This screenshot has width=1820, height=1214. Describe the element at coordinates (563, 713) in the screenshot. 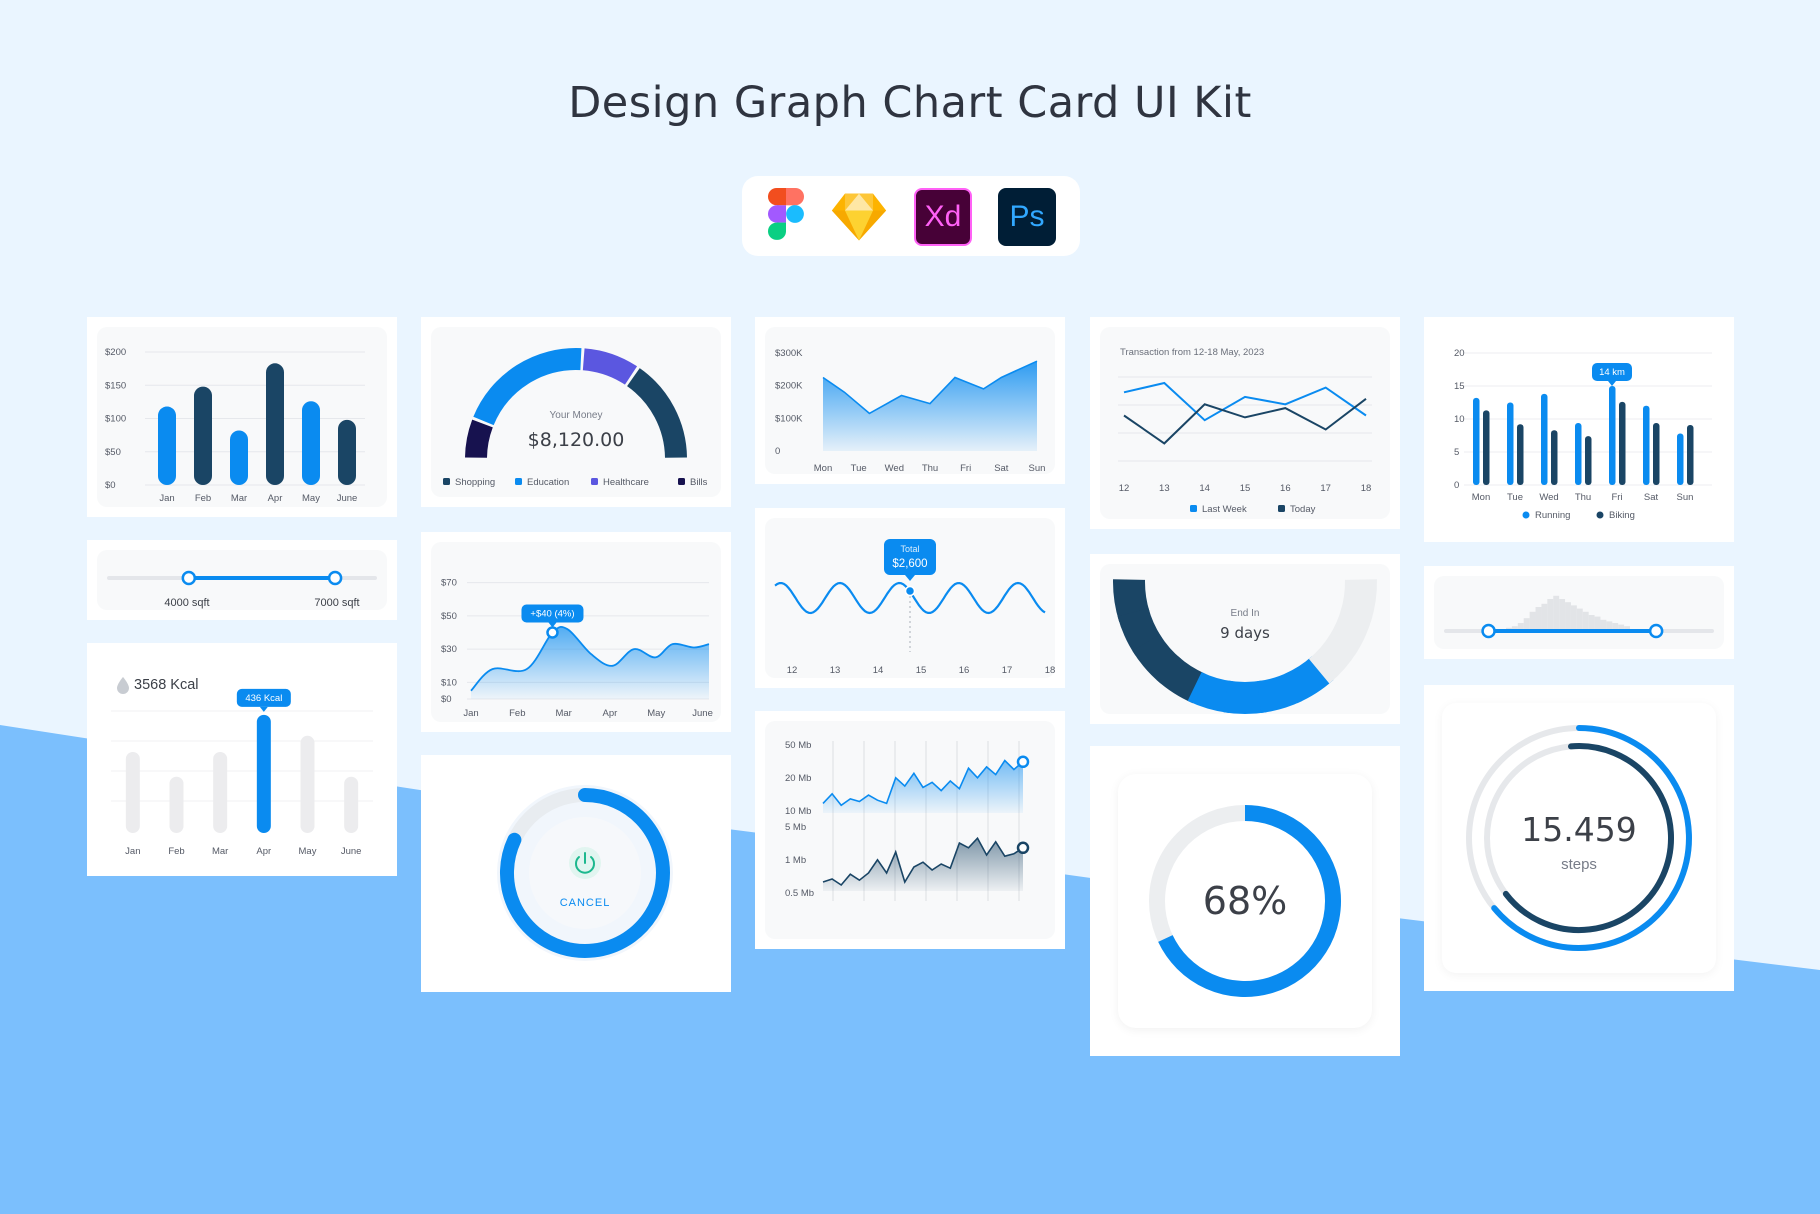

I see `x-tick-label: Mar` at that location.